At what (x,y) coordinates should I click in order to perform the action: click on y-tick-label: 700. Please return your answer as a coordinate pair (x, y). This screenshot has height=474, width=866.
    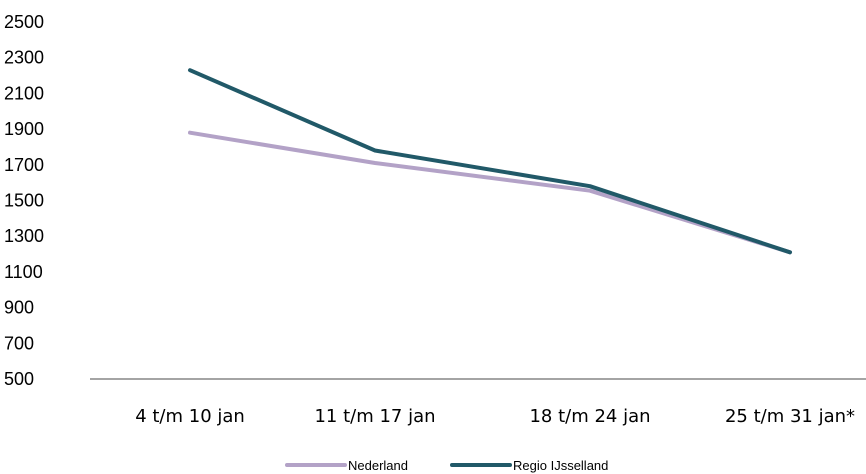
    Looking at the image, I should click on (19, 343).